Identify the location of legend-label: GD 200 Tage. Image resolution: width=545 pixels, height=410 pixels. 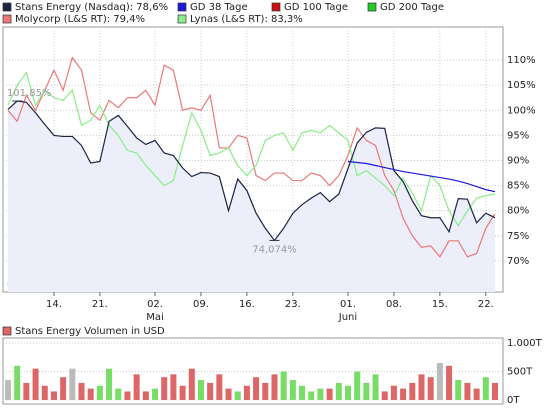
(412, 7).